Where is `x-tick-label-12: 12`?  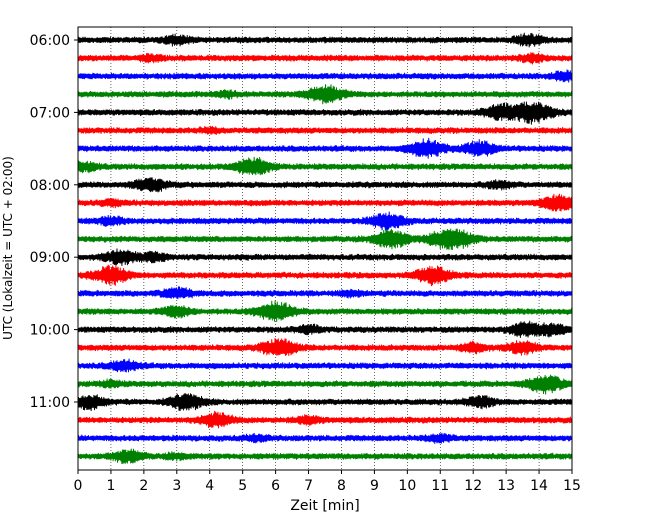 x-tick-label-12: 12 is located at coordinates (473, 486).